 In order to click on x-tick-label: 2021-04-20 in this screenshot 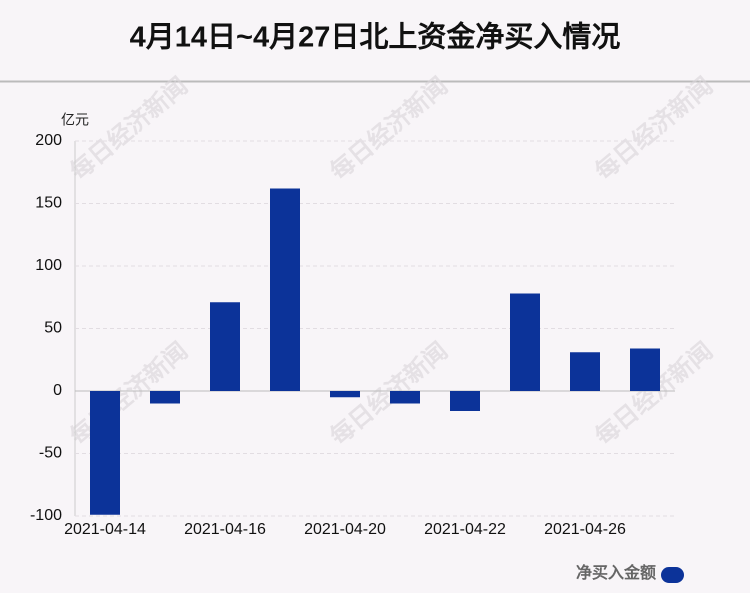, I will do `click(345, 529)`.